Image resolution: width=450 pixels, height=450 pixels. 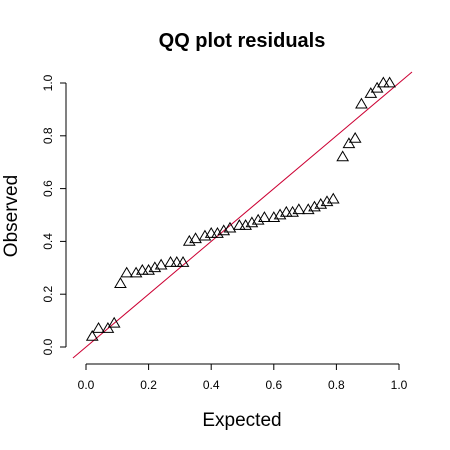 What do you see at coordinates (11, 216) in the screenshot?
I see `y-axis-label: Observed` at bounding box center [11, 216].